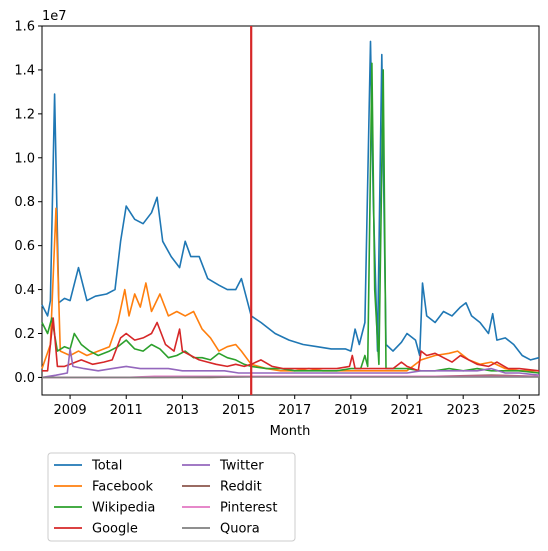 The image size is (548, 551). I want to click on y-tick-label: 1.2, so click(24, 114).